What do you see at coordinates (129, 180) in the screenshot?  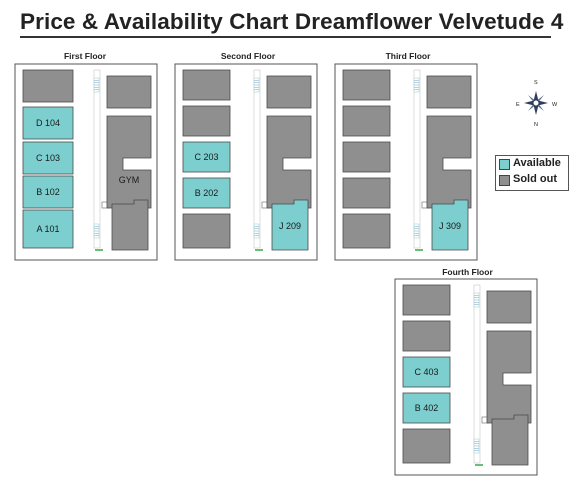 I see `gym-label: GYM` at bounding box center [129, 180].